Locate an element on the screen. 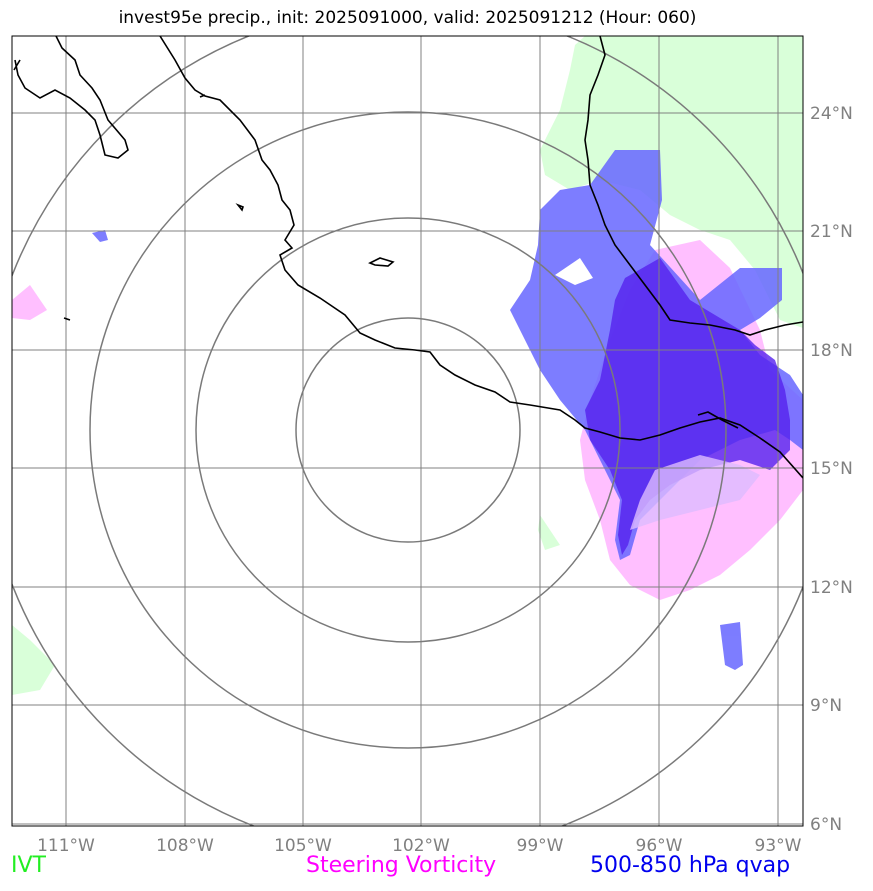 The image size is (873, 891). qvap-dark-shading is located at coordinates (687, 406).